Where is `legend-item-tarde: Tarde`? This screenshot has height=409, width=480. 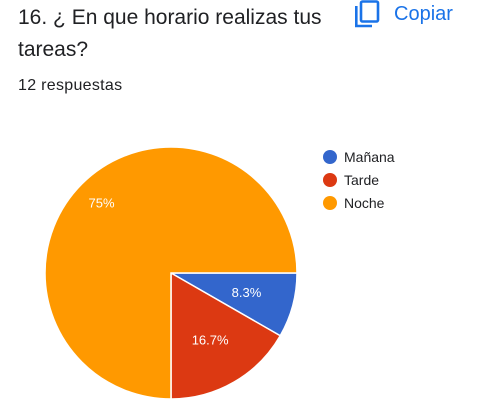
legend-item-tarde: Tarde is located at coordinates (359, 179).